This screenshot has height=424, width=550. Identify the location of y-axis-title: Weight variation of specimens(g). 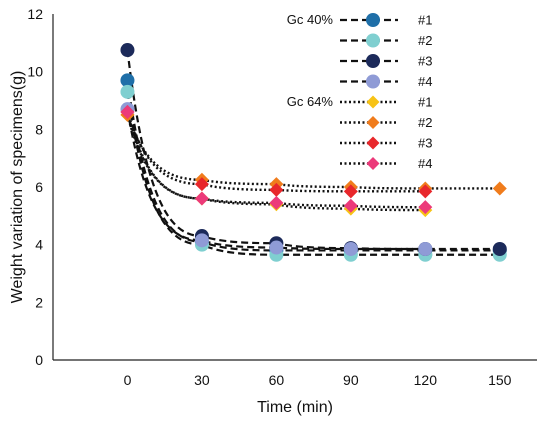
(17, 187).